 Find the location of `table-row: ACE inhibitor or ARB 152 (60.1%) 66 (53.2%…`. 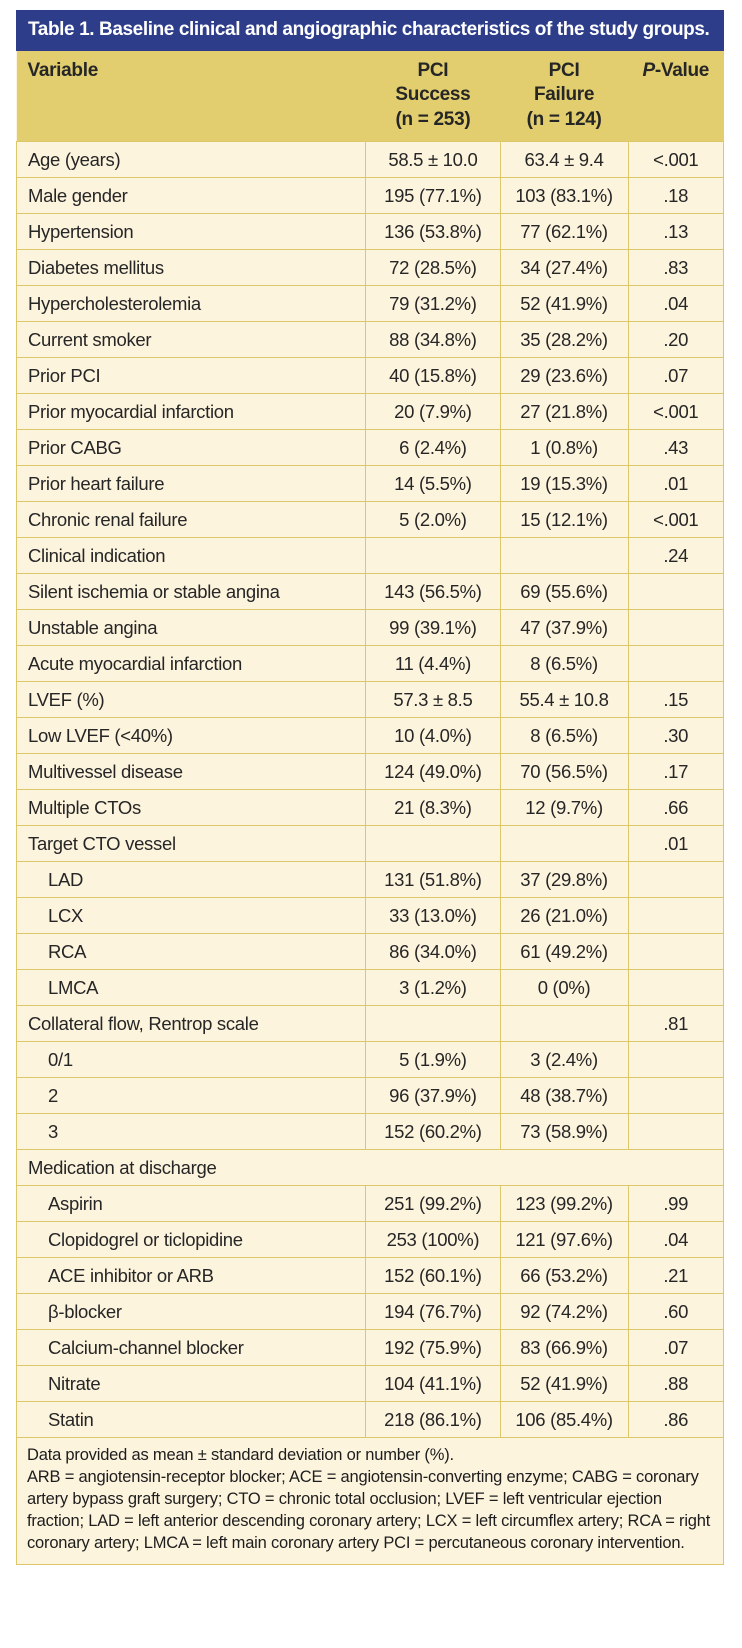

table-row: ACE inhibitor or ARB 152 (60.1%) 66 (53.2%… is located at coordinates (370, 1276).